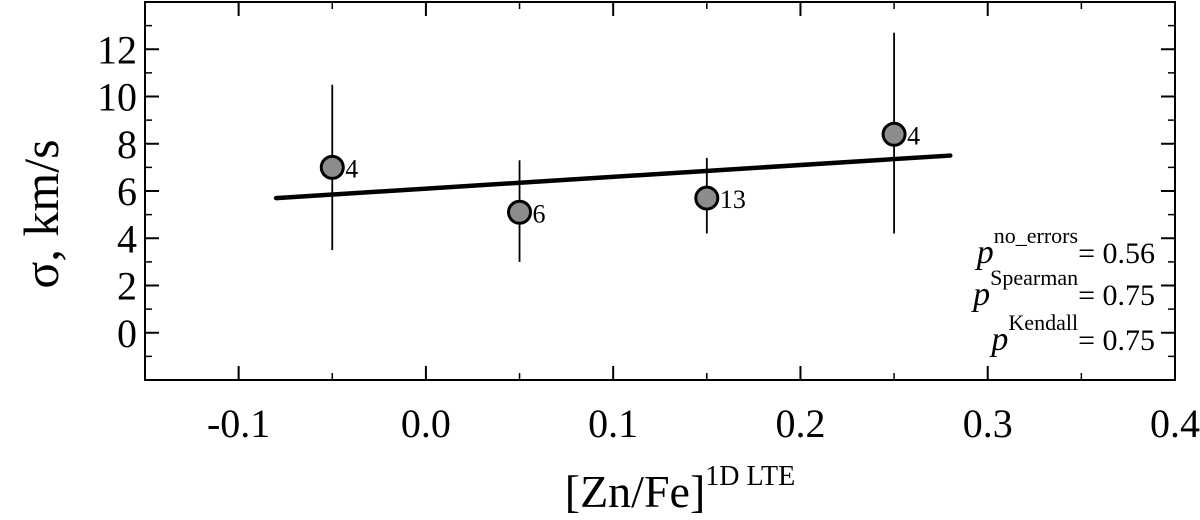 The image size is (1200, 520). I want to click on stat-no-errors-value: = 0.56, so click(1116, 253).